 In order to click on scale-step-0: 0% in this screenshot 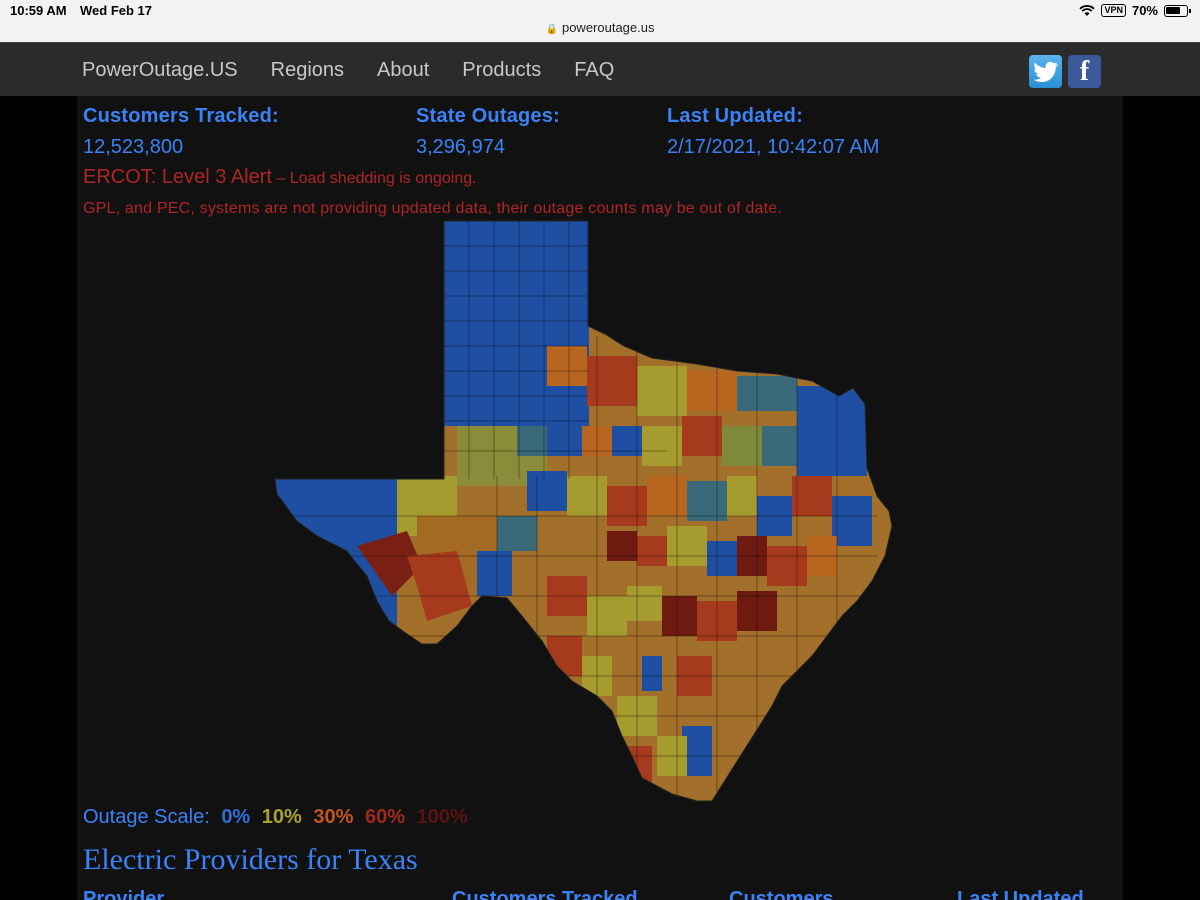, I will do `click(236, 817)`.